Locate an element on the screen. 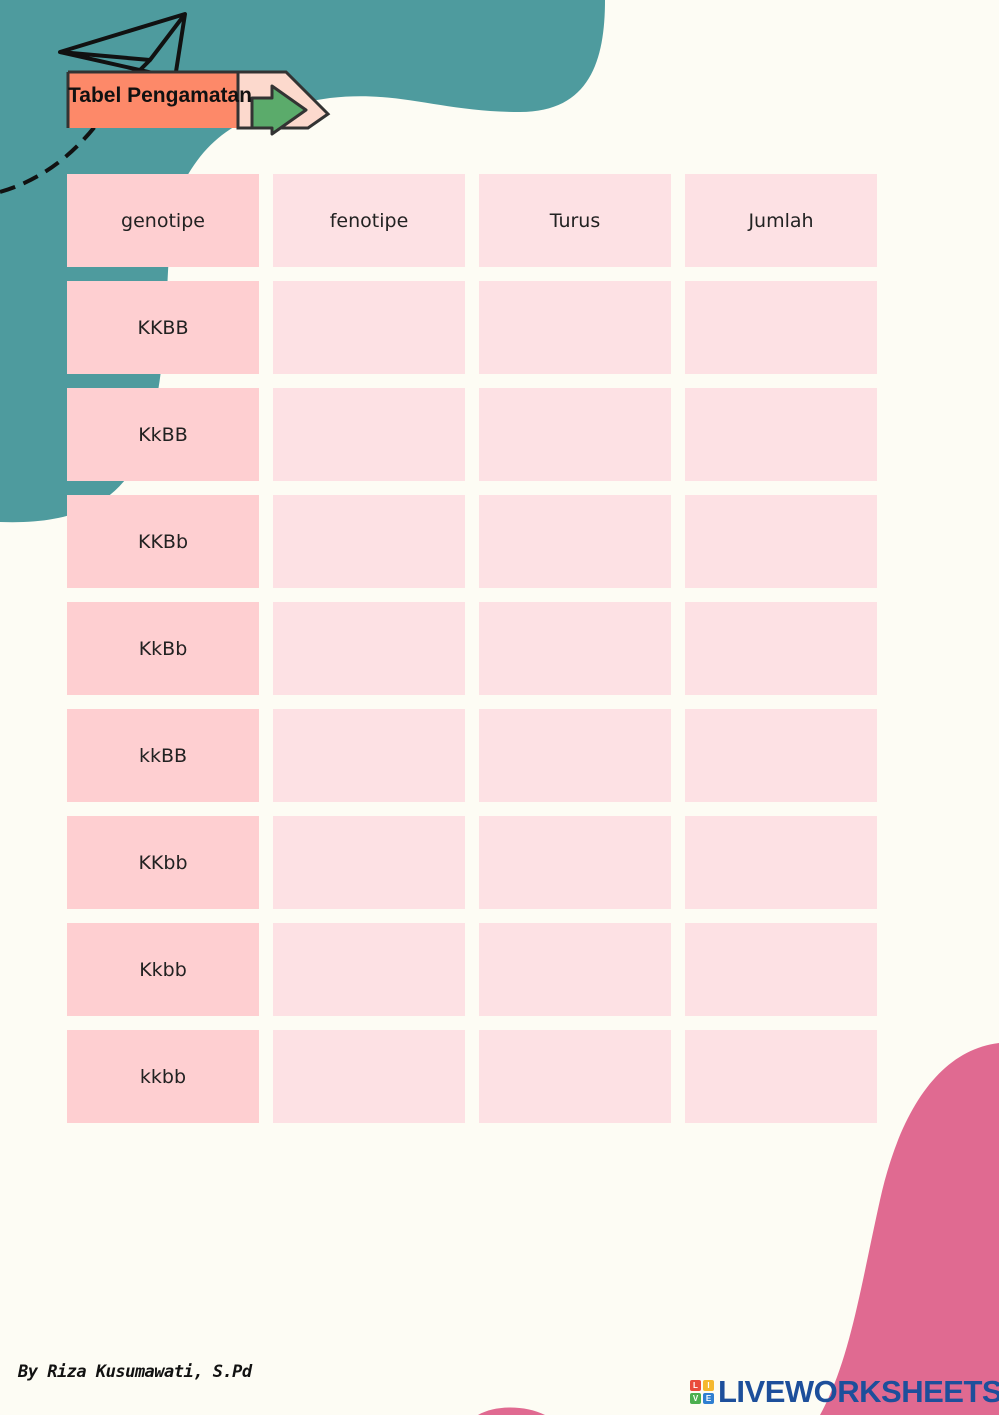 The image size is (999, 1415). genotype-cell: KKBB is located at coordinates (163, 327).